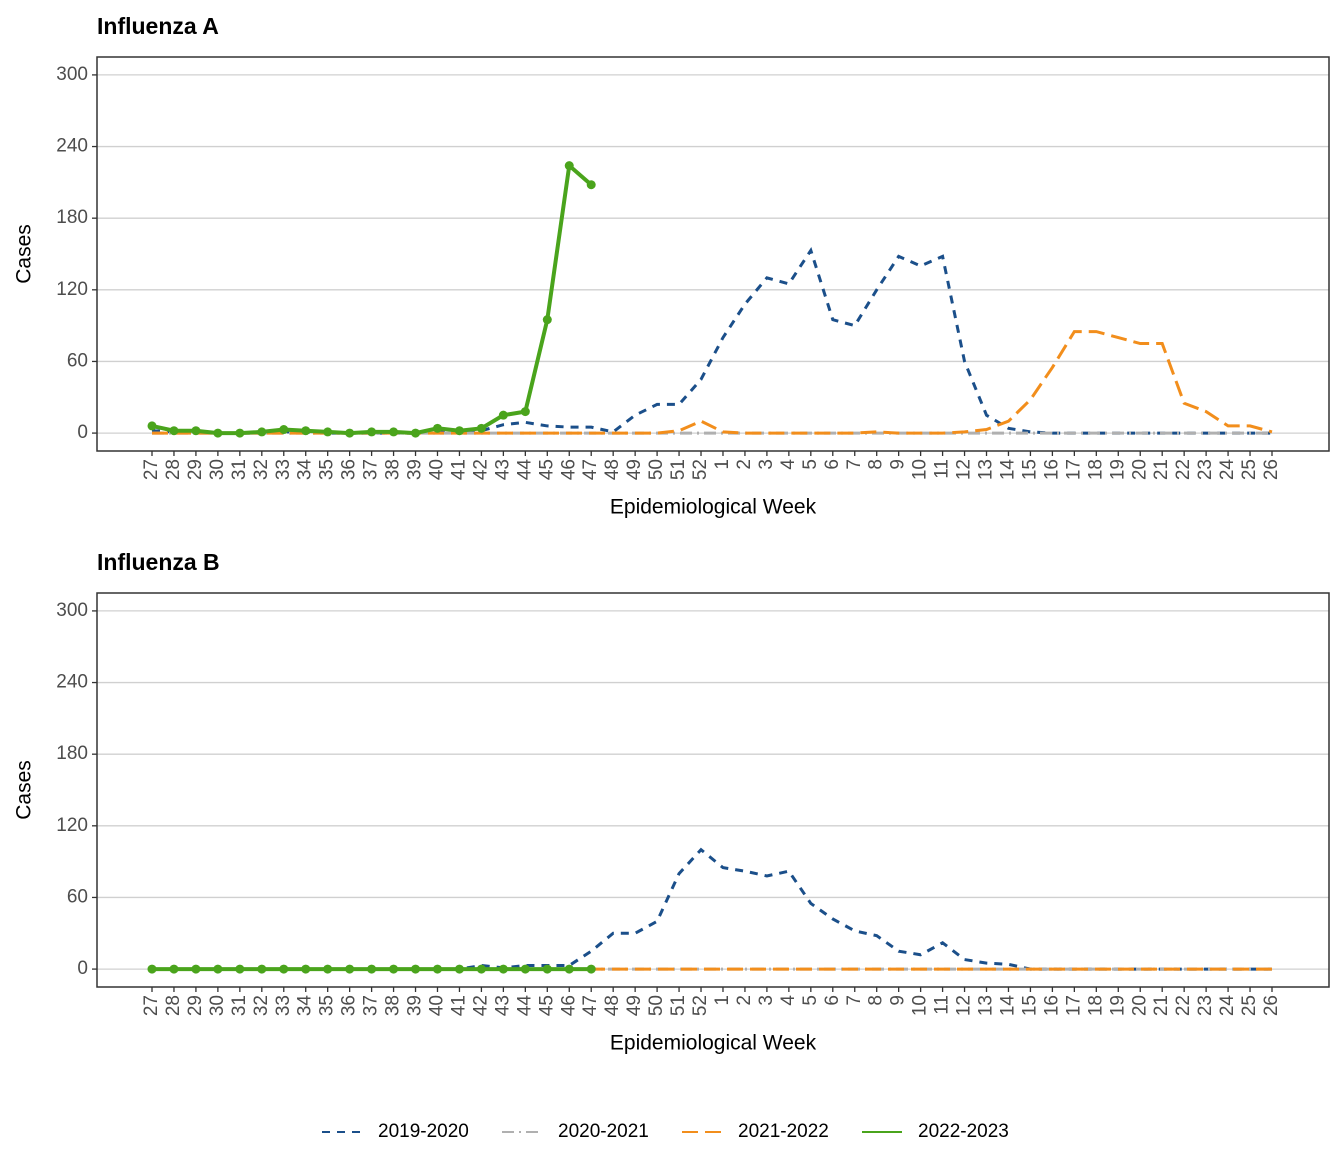 The width and height of the screenshot is (1344, 1152). What do you see at coordinates (590, 469) in the screenshot?
I see `x-tick-label: 47` at bounding box center [590, 469].